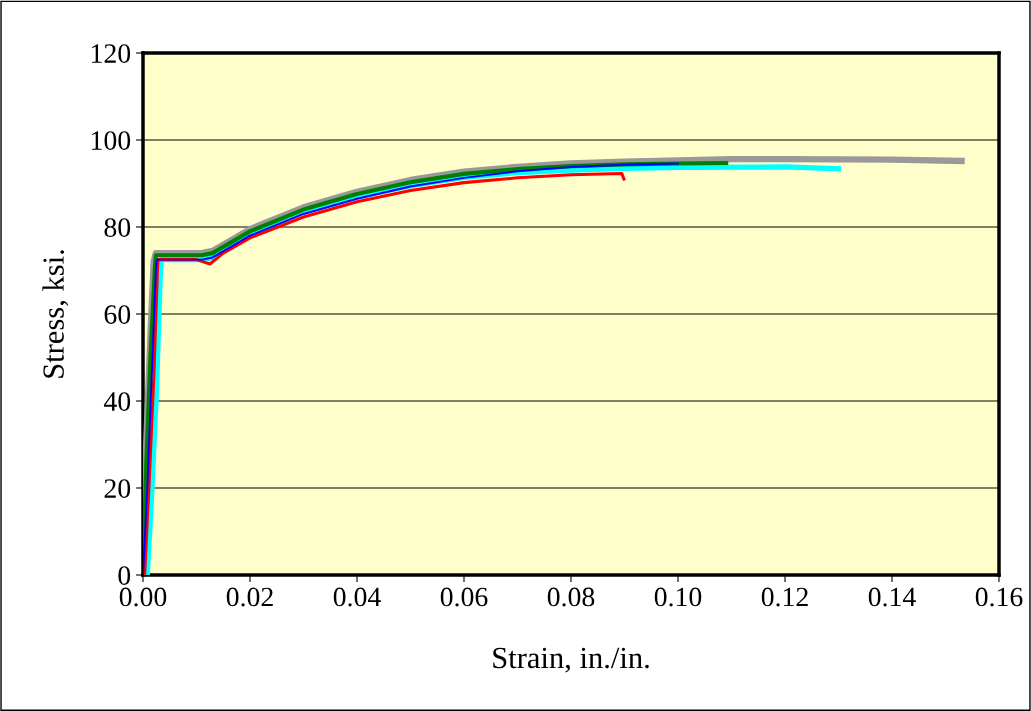  I want to click on y-tick-label: 40, so click(117, 401).